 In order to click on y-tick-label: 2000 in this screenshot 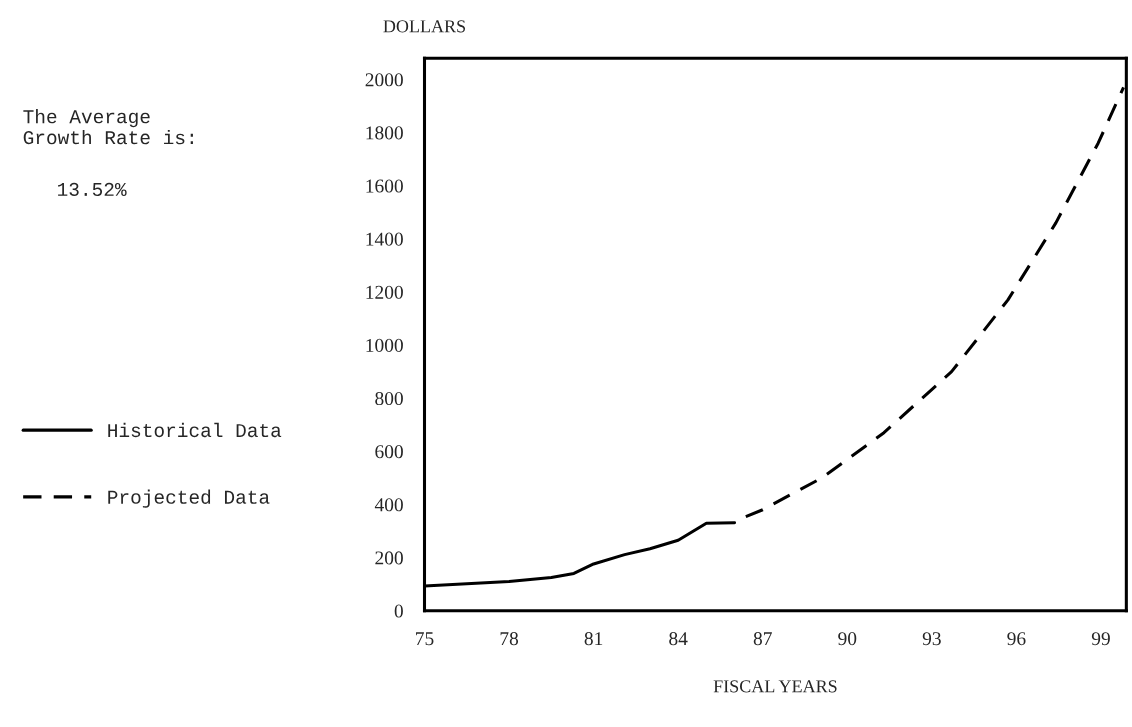, I will do `click(384, 80)`.